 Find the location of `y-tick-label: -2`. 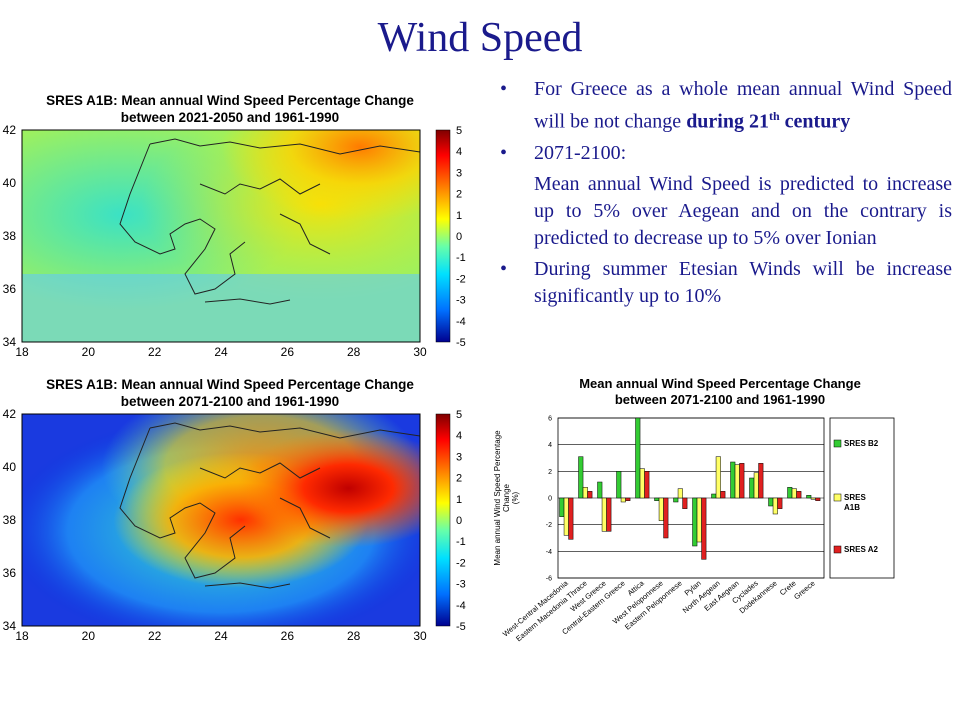

y-tick-label: -2 is located at coordinates (549, 525).